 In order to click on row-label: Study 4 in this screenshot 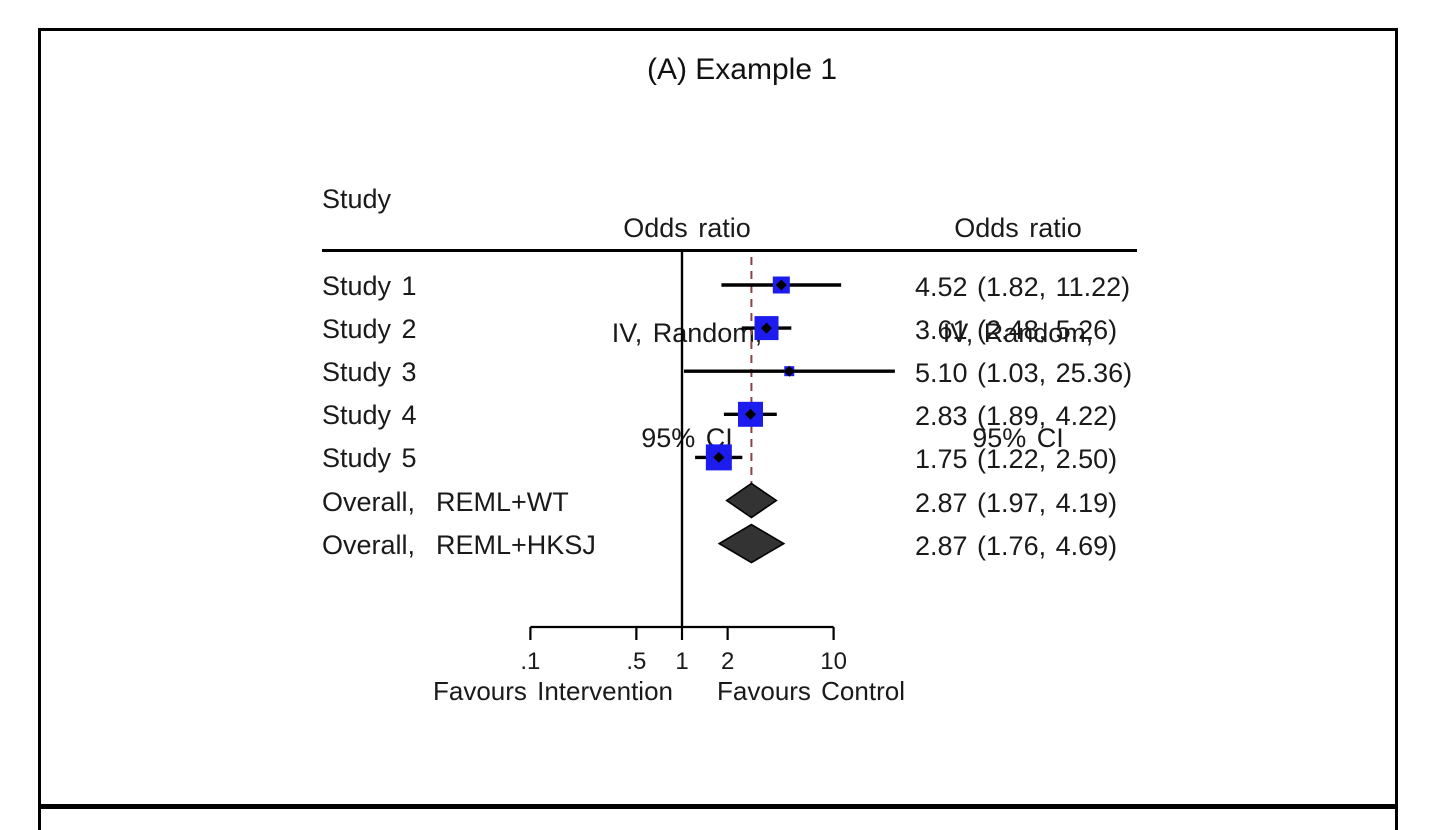, I will do `click(369, 415)`.